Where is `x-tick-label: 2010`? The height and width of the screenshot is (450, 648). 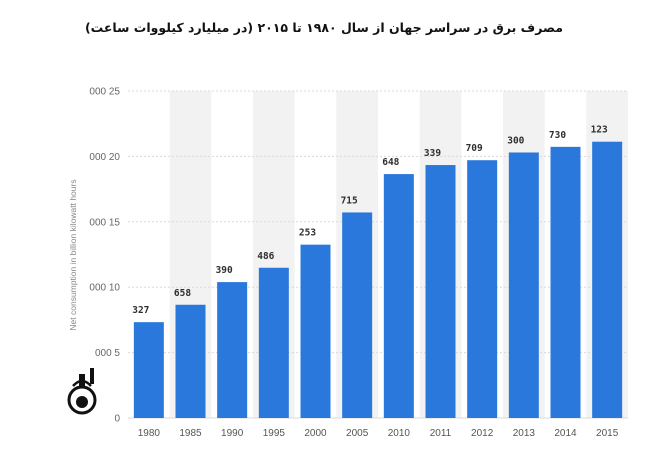 x-tick-label: 2010 is located at coordinates (399, 433).